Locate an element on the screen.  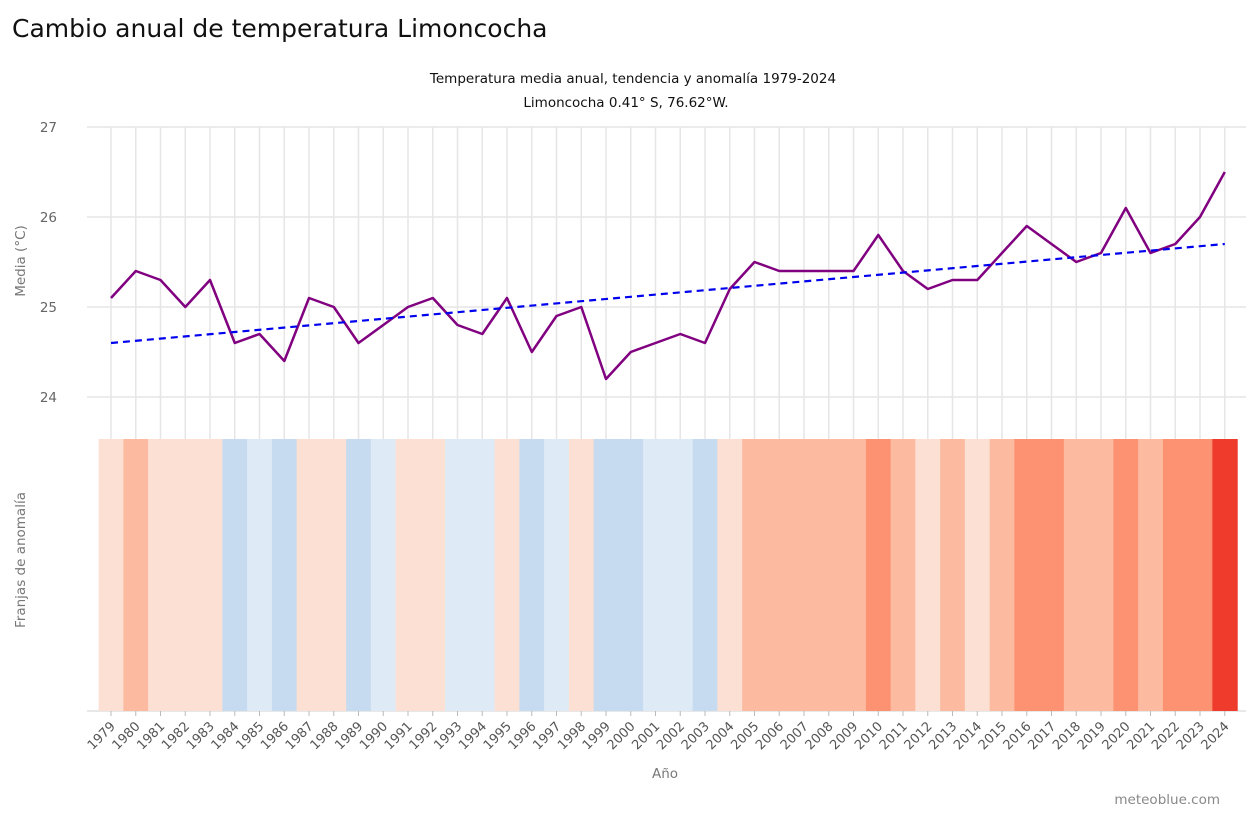
anomaly-stripe-2018 is located at coordinates (1076, 575).